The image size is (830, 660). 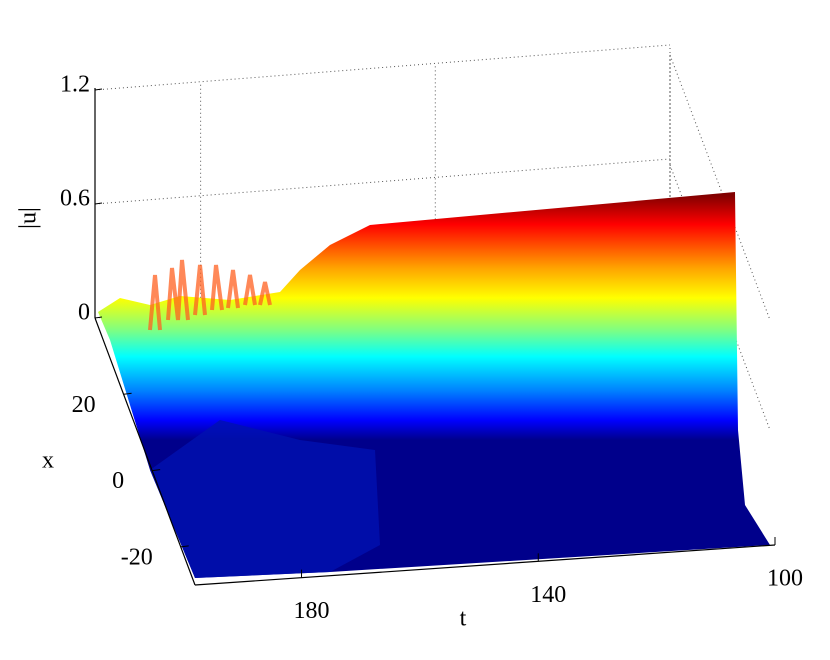 What do you see at coordinates (48, 461) in the screenshot?
I see `x-axis-label: x` at bounding box center [48, 461].